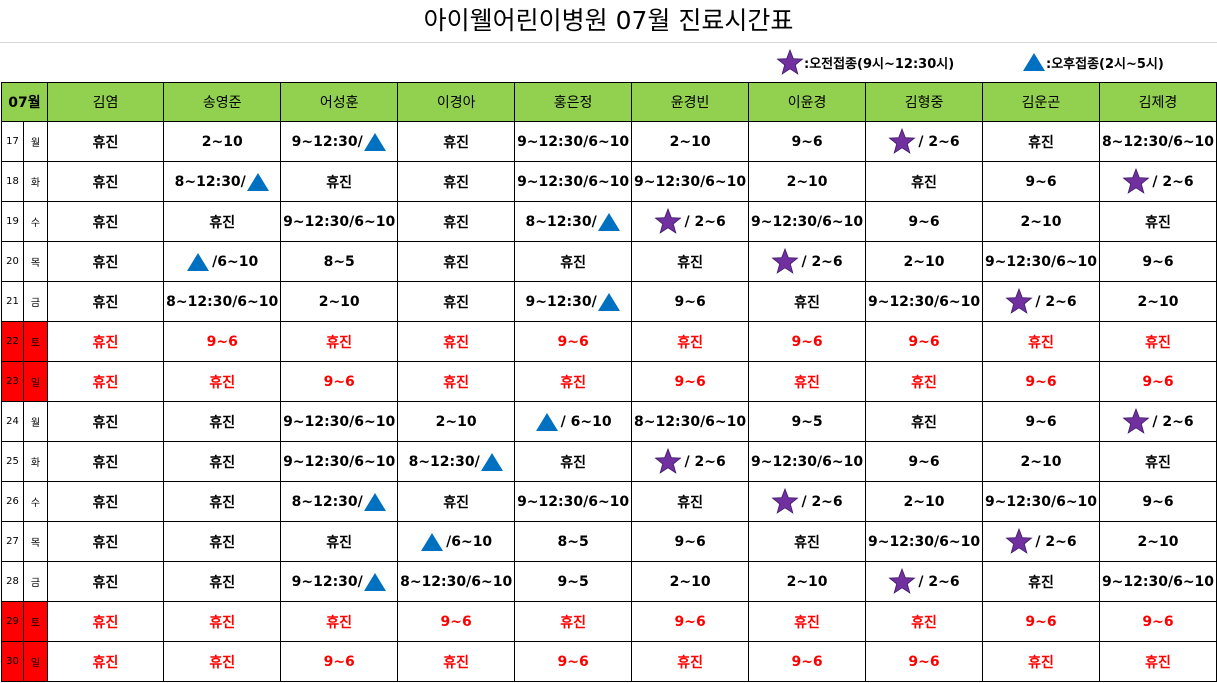 Image resolution: width=1217 pixels, height=683 pixels. I want to click on doctor-header: 어성훈, so click(339, 102).